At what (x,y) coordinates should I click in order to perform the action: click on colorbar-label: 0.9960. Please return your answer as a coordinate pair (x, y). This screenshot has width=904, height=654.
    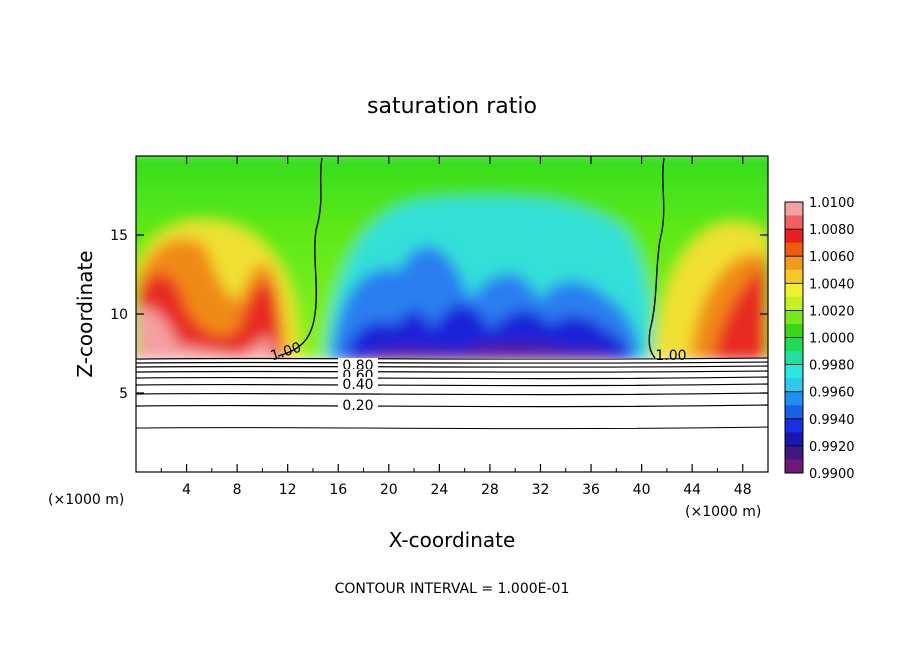
    Looking at the image, I should click on (832, 393).